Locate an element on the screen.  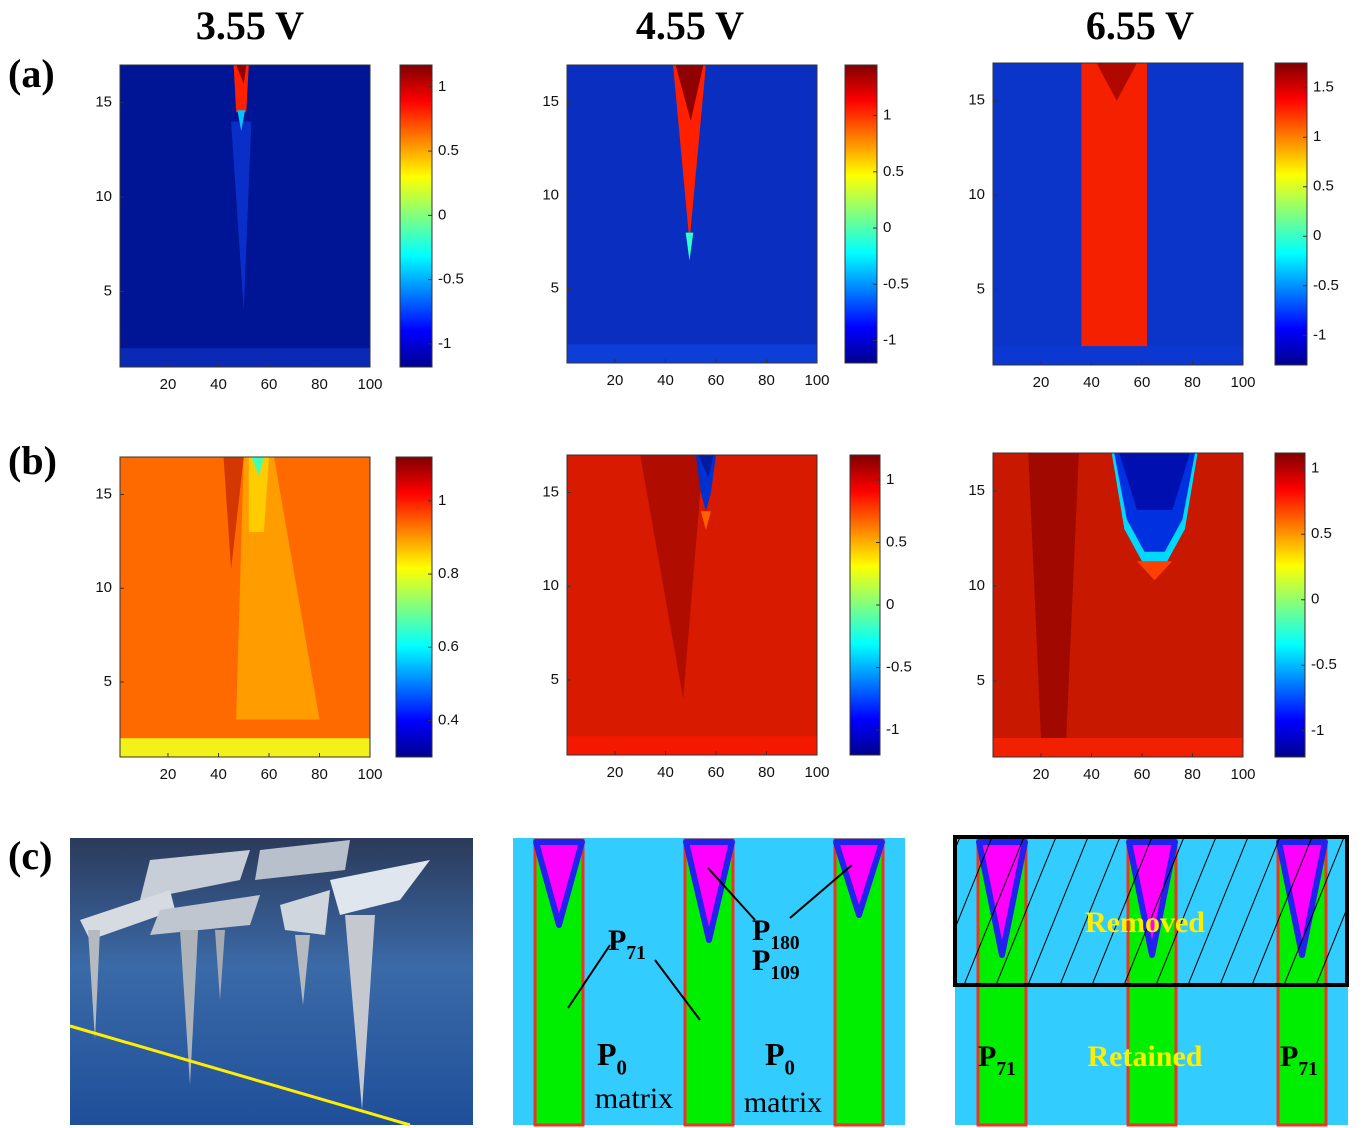
heatmap: 20 40 60 80 100 5 10 15 -1 -0.5 0 0.5 1 1.5 is located at coordinates (1153, 226).